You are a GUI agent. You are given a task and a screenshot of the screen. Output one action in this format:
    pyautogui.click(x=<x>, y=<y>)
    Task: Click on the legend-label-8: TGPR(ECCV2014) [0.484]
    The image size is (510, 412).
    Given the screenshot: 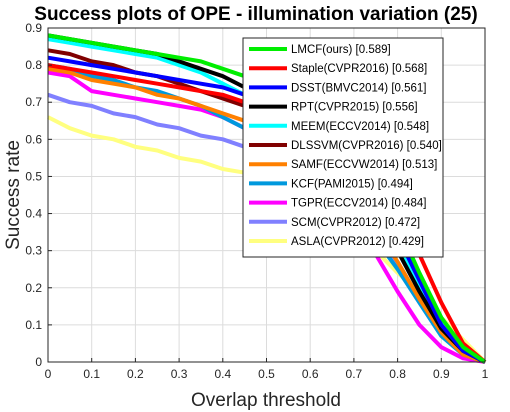 What is the action you would take?
    pyautogui.click(x=359, y=204)
    